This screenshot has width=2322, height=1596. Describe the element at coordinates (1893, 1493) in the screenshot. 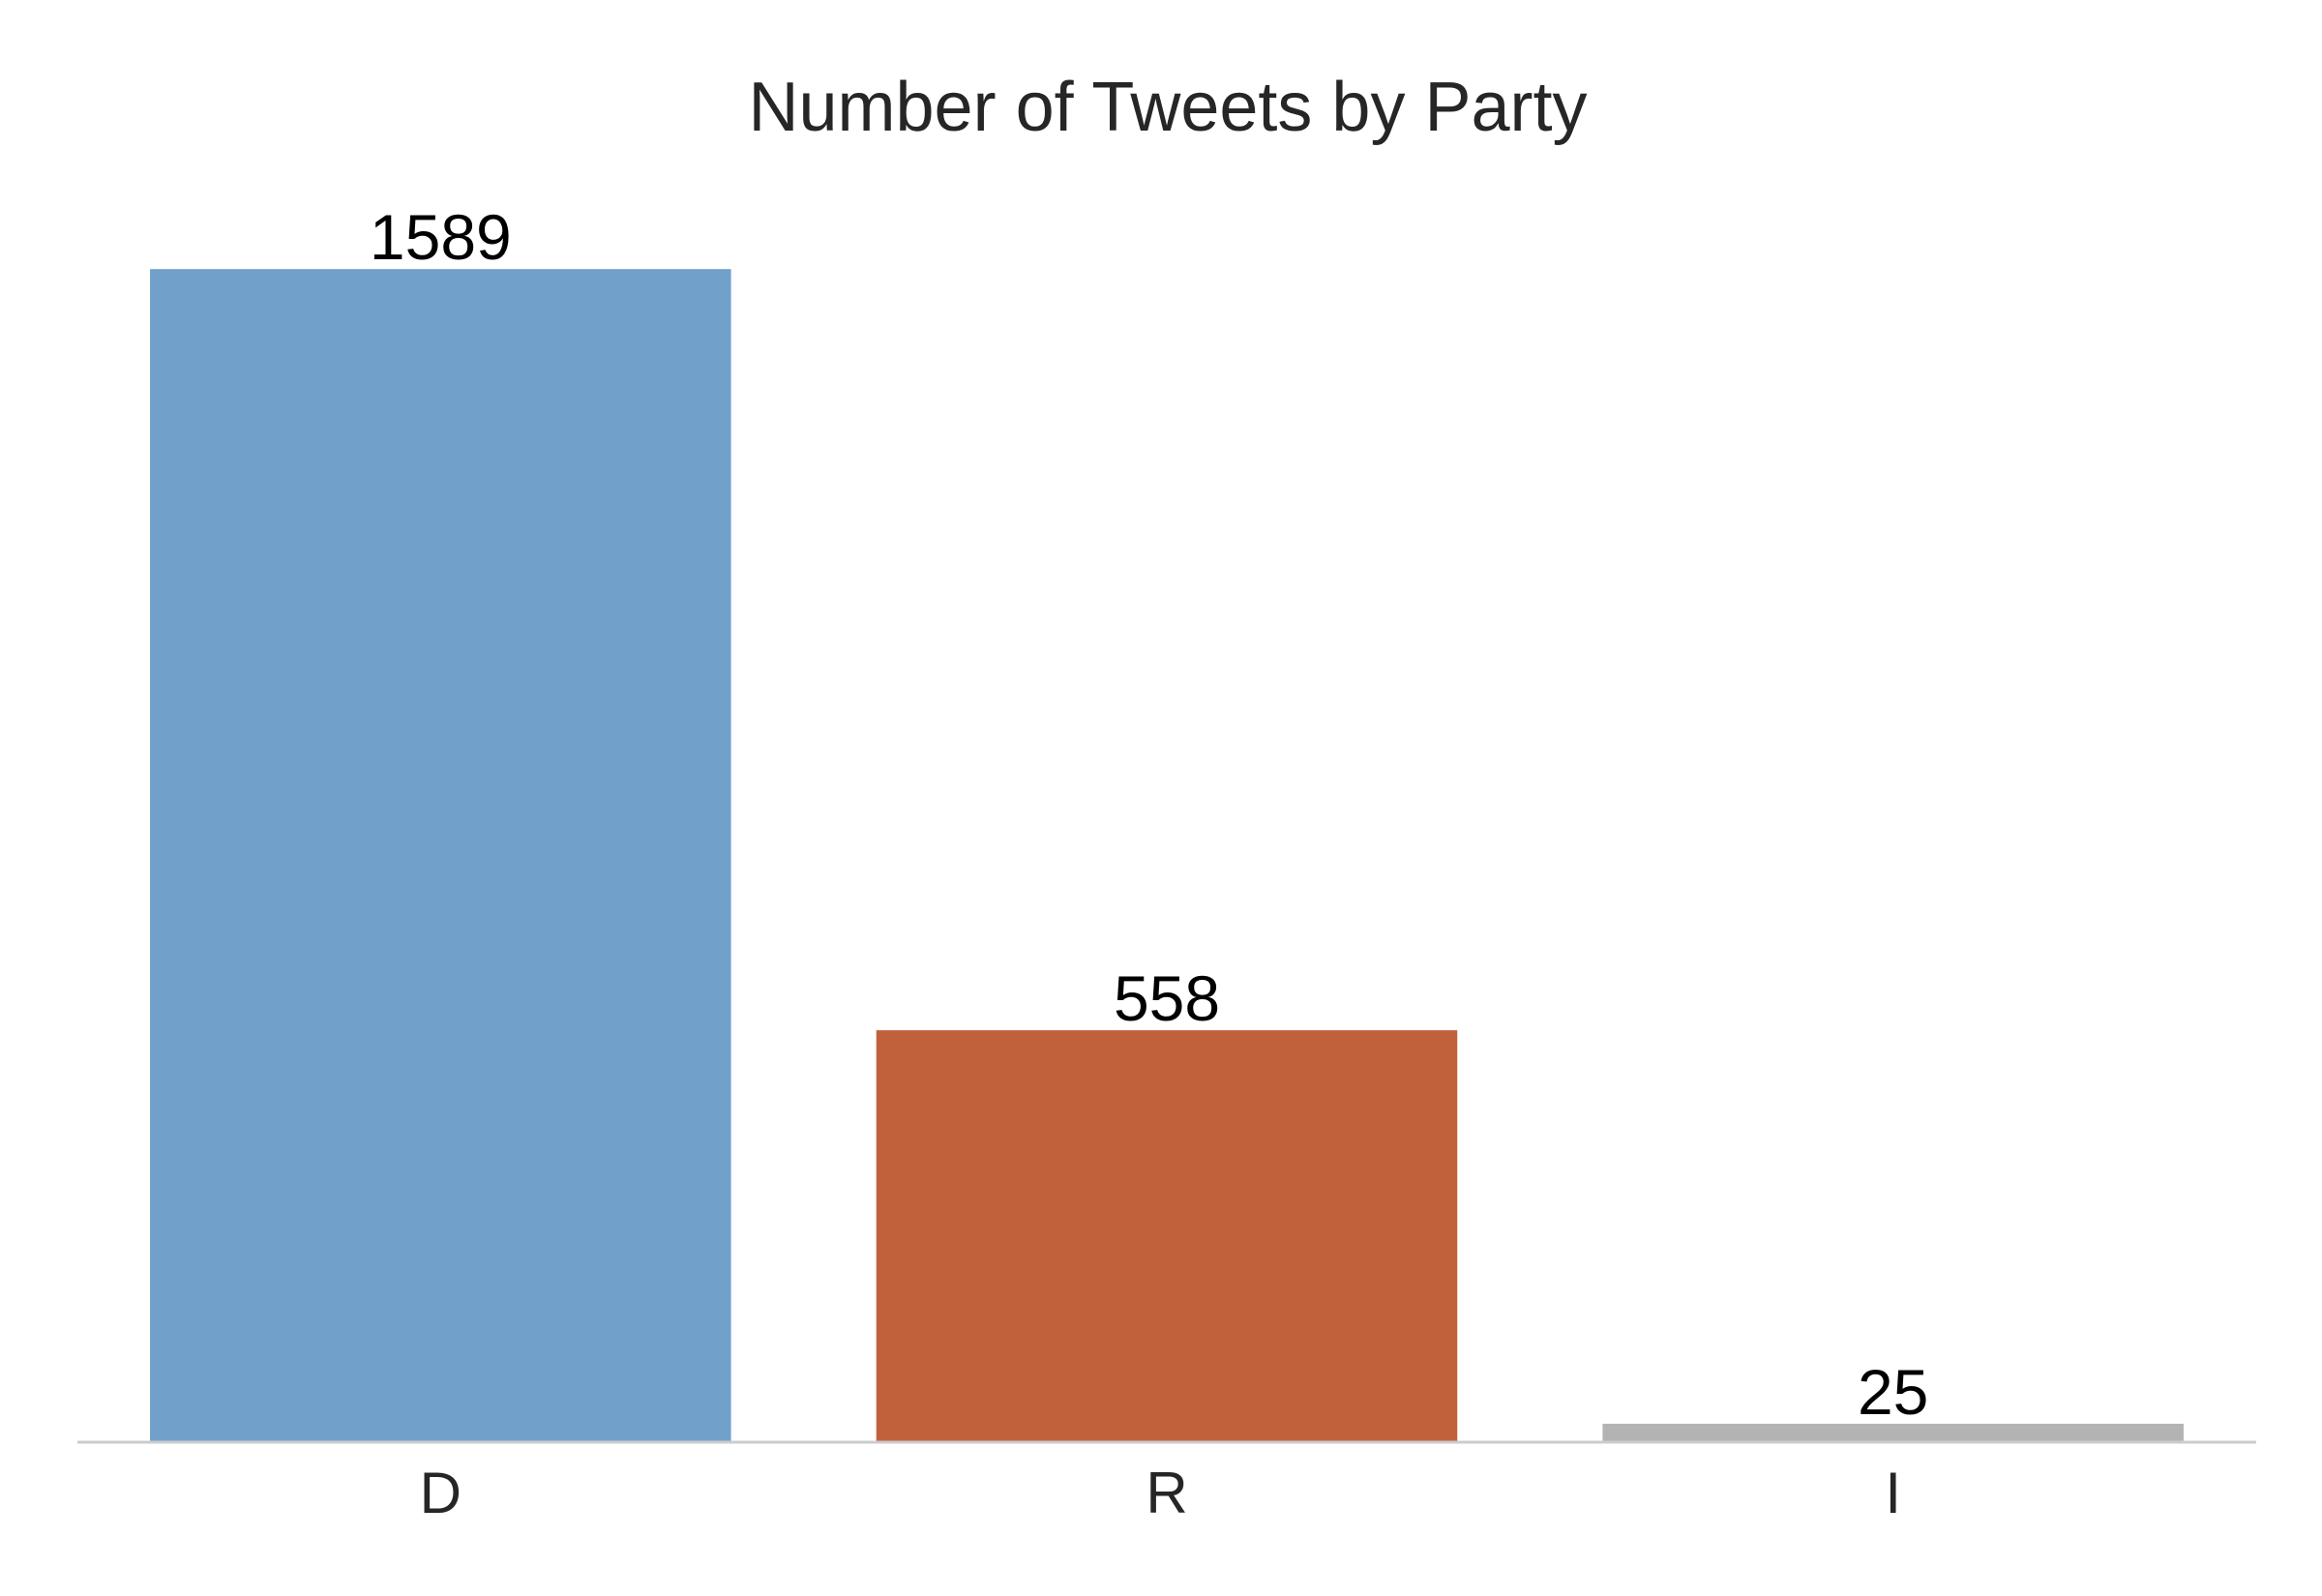

I see `x-tick-label-i: I` at that location.